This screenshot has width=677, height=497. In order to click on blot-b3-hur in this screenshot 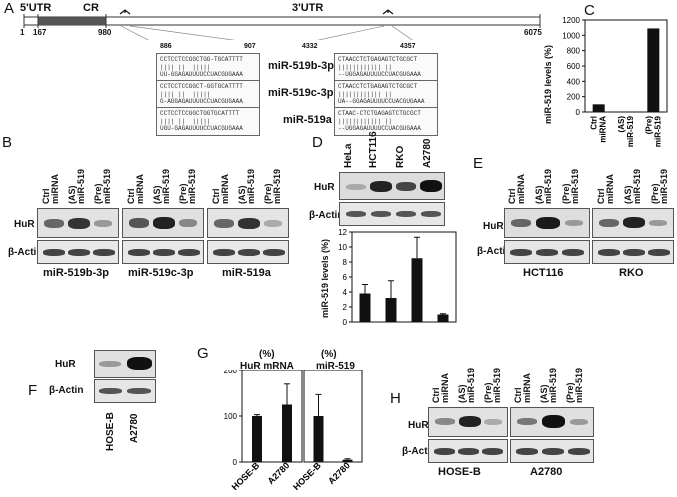, I will do `click(248, 223)`.